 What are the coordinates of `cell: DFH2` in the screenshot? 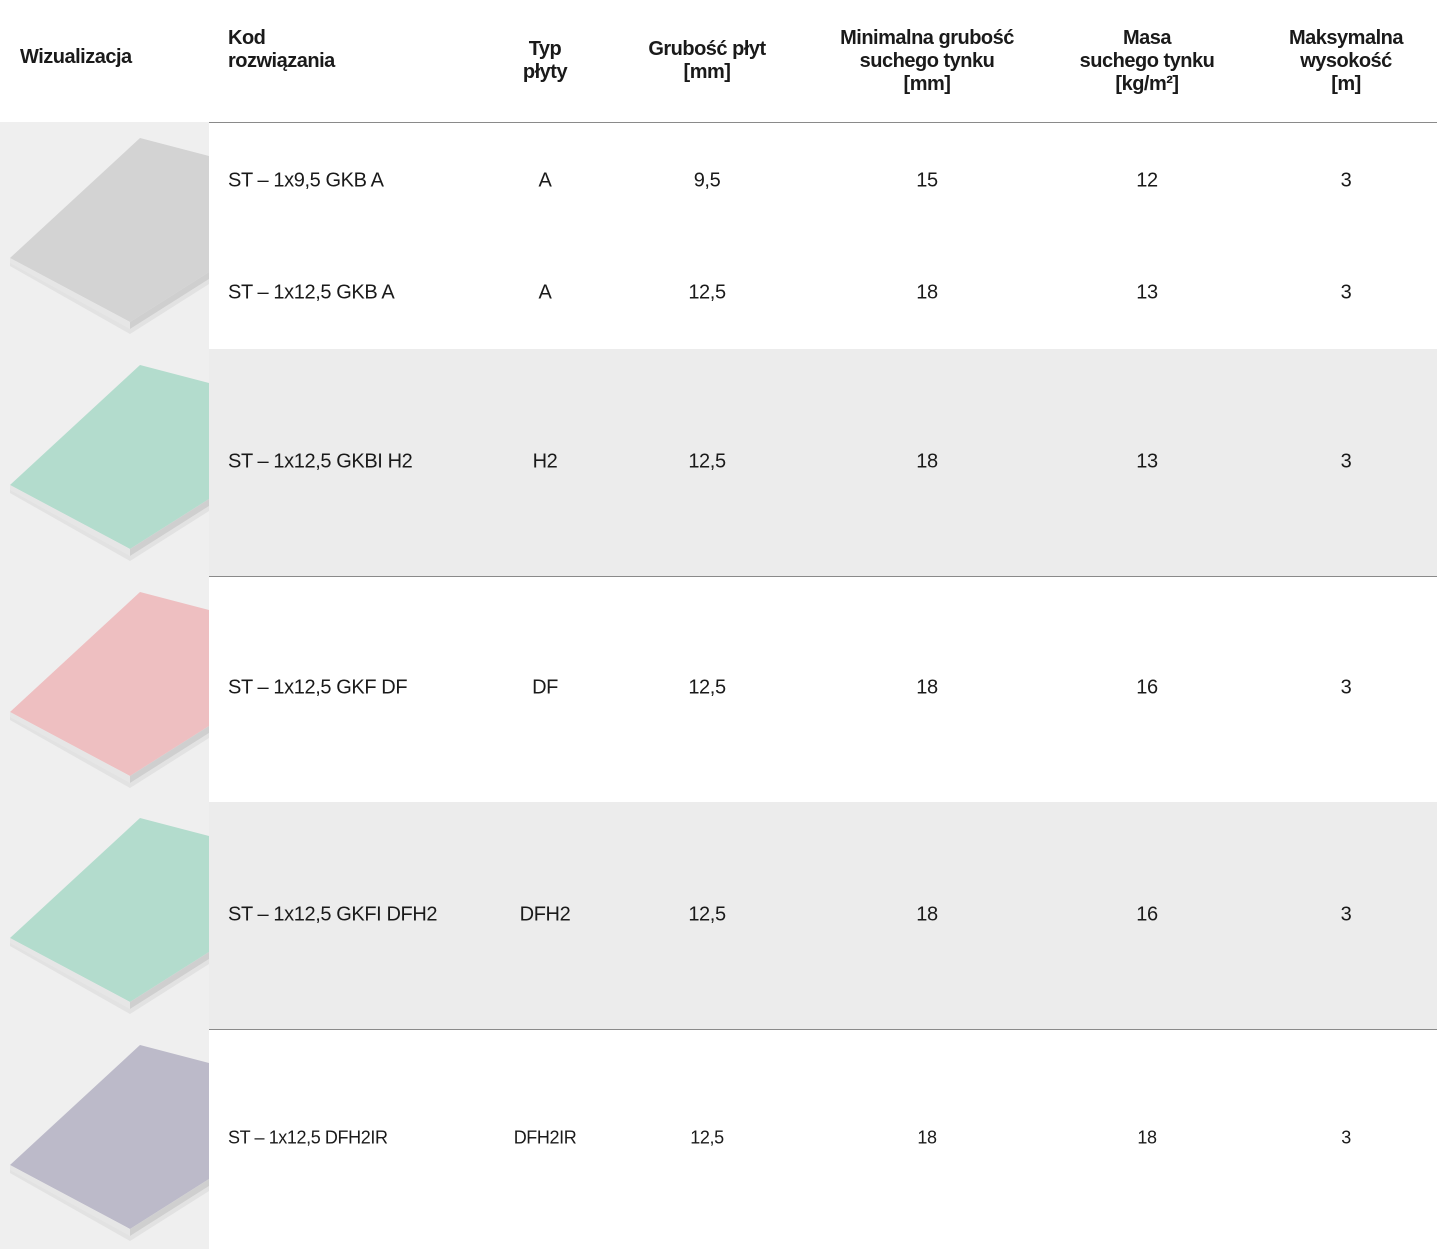 It's located at (545, 914).